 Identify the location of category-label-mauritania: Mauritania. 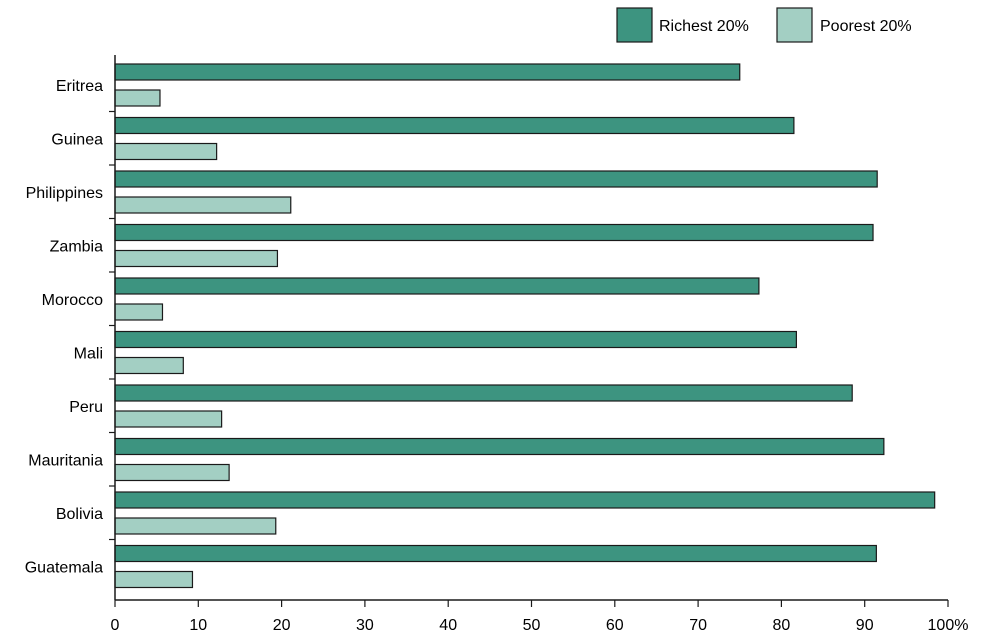
(65, 461).